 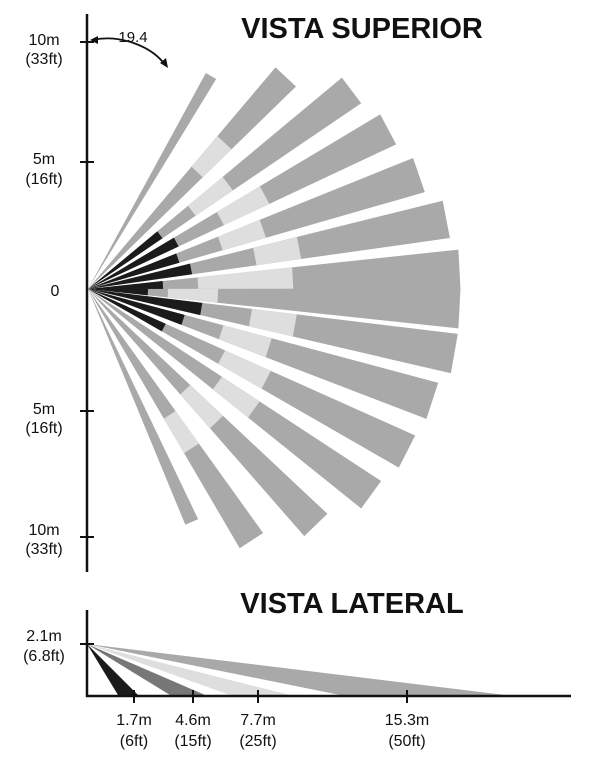 I want to click on y-label-10m-top: 10m (33ft), so click(x=43, y=50).